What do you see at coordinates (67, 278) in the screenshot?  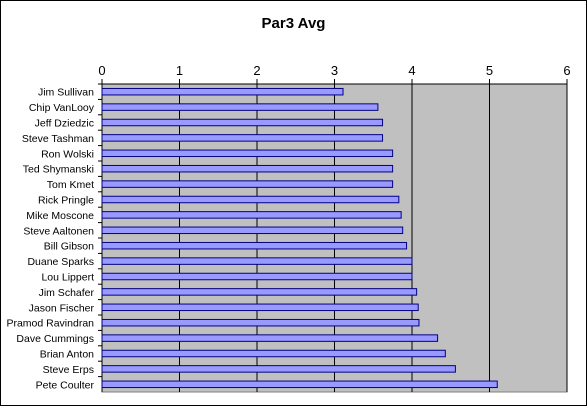 I see `y-category-label: Lou Lippert` at bounding box center [67, 278].